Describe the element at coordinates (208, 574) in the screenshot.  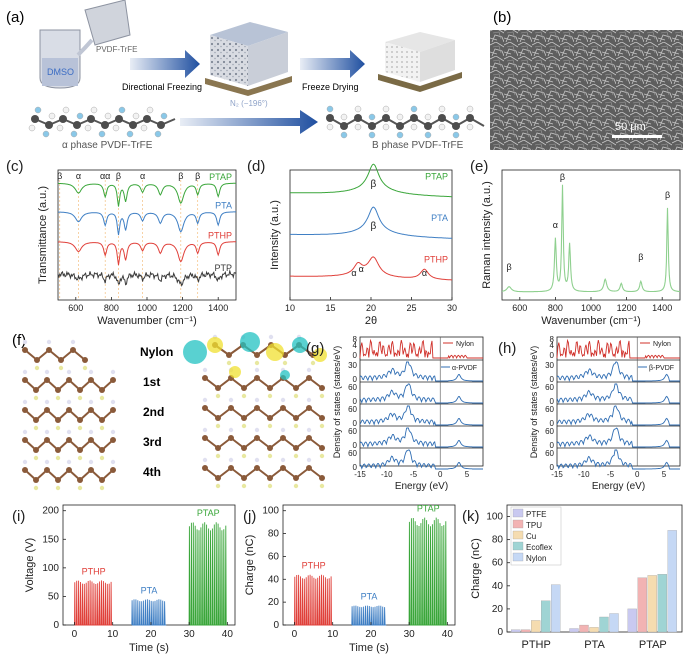
I see `panelI-wave-ptap` at that location.